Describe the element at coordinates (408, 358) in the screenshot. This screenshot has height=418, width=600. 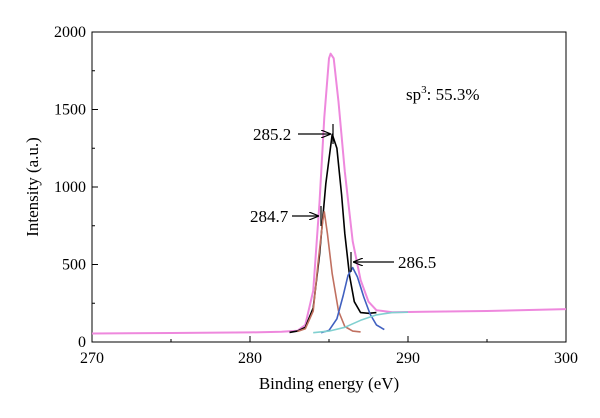
I see `x-tick-label: 290` at that location.